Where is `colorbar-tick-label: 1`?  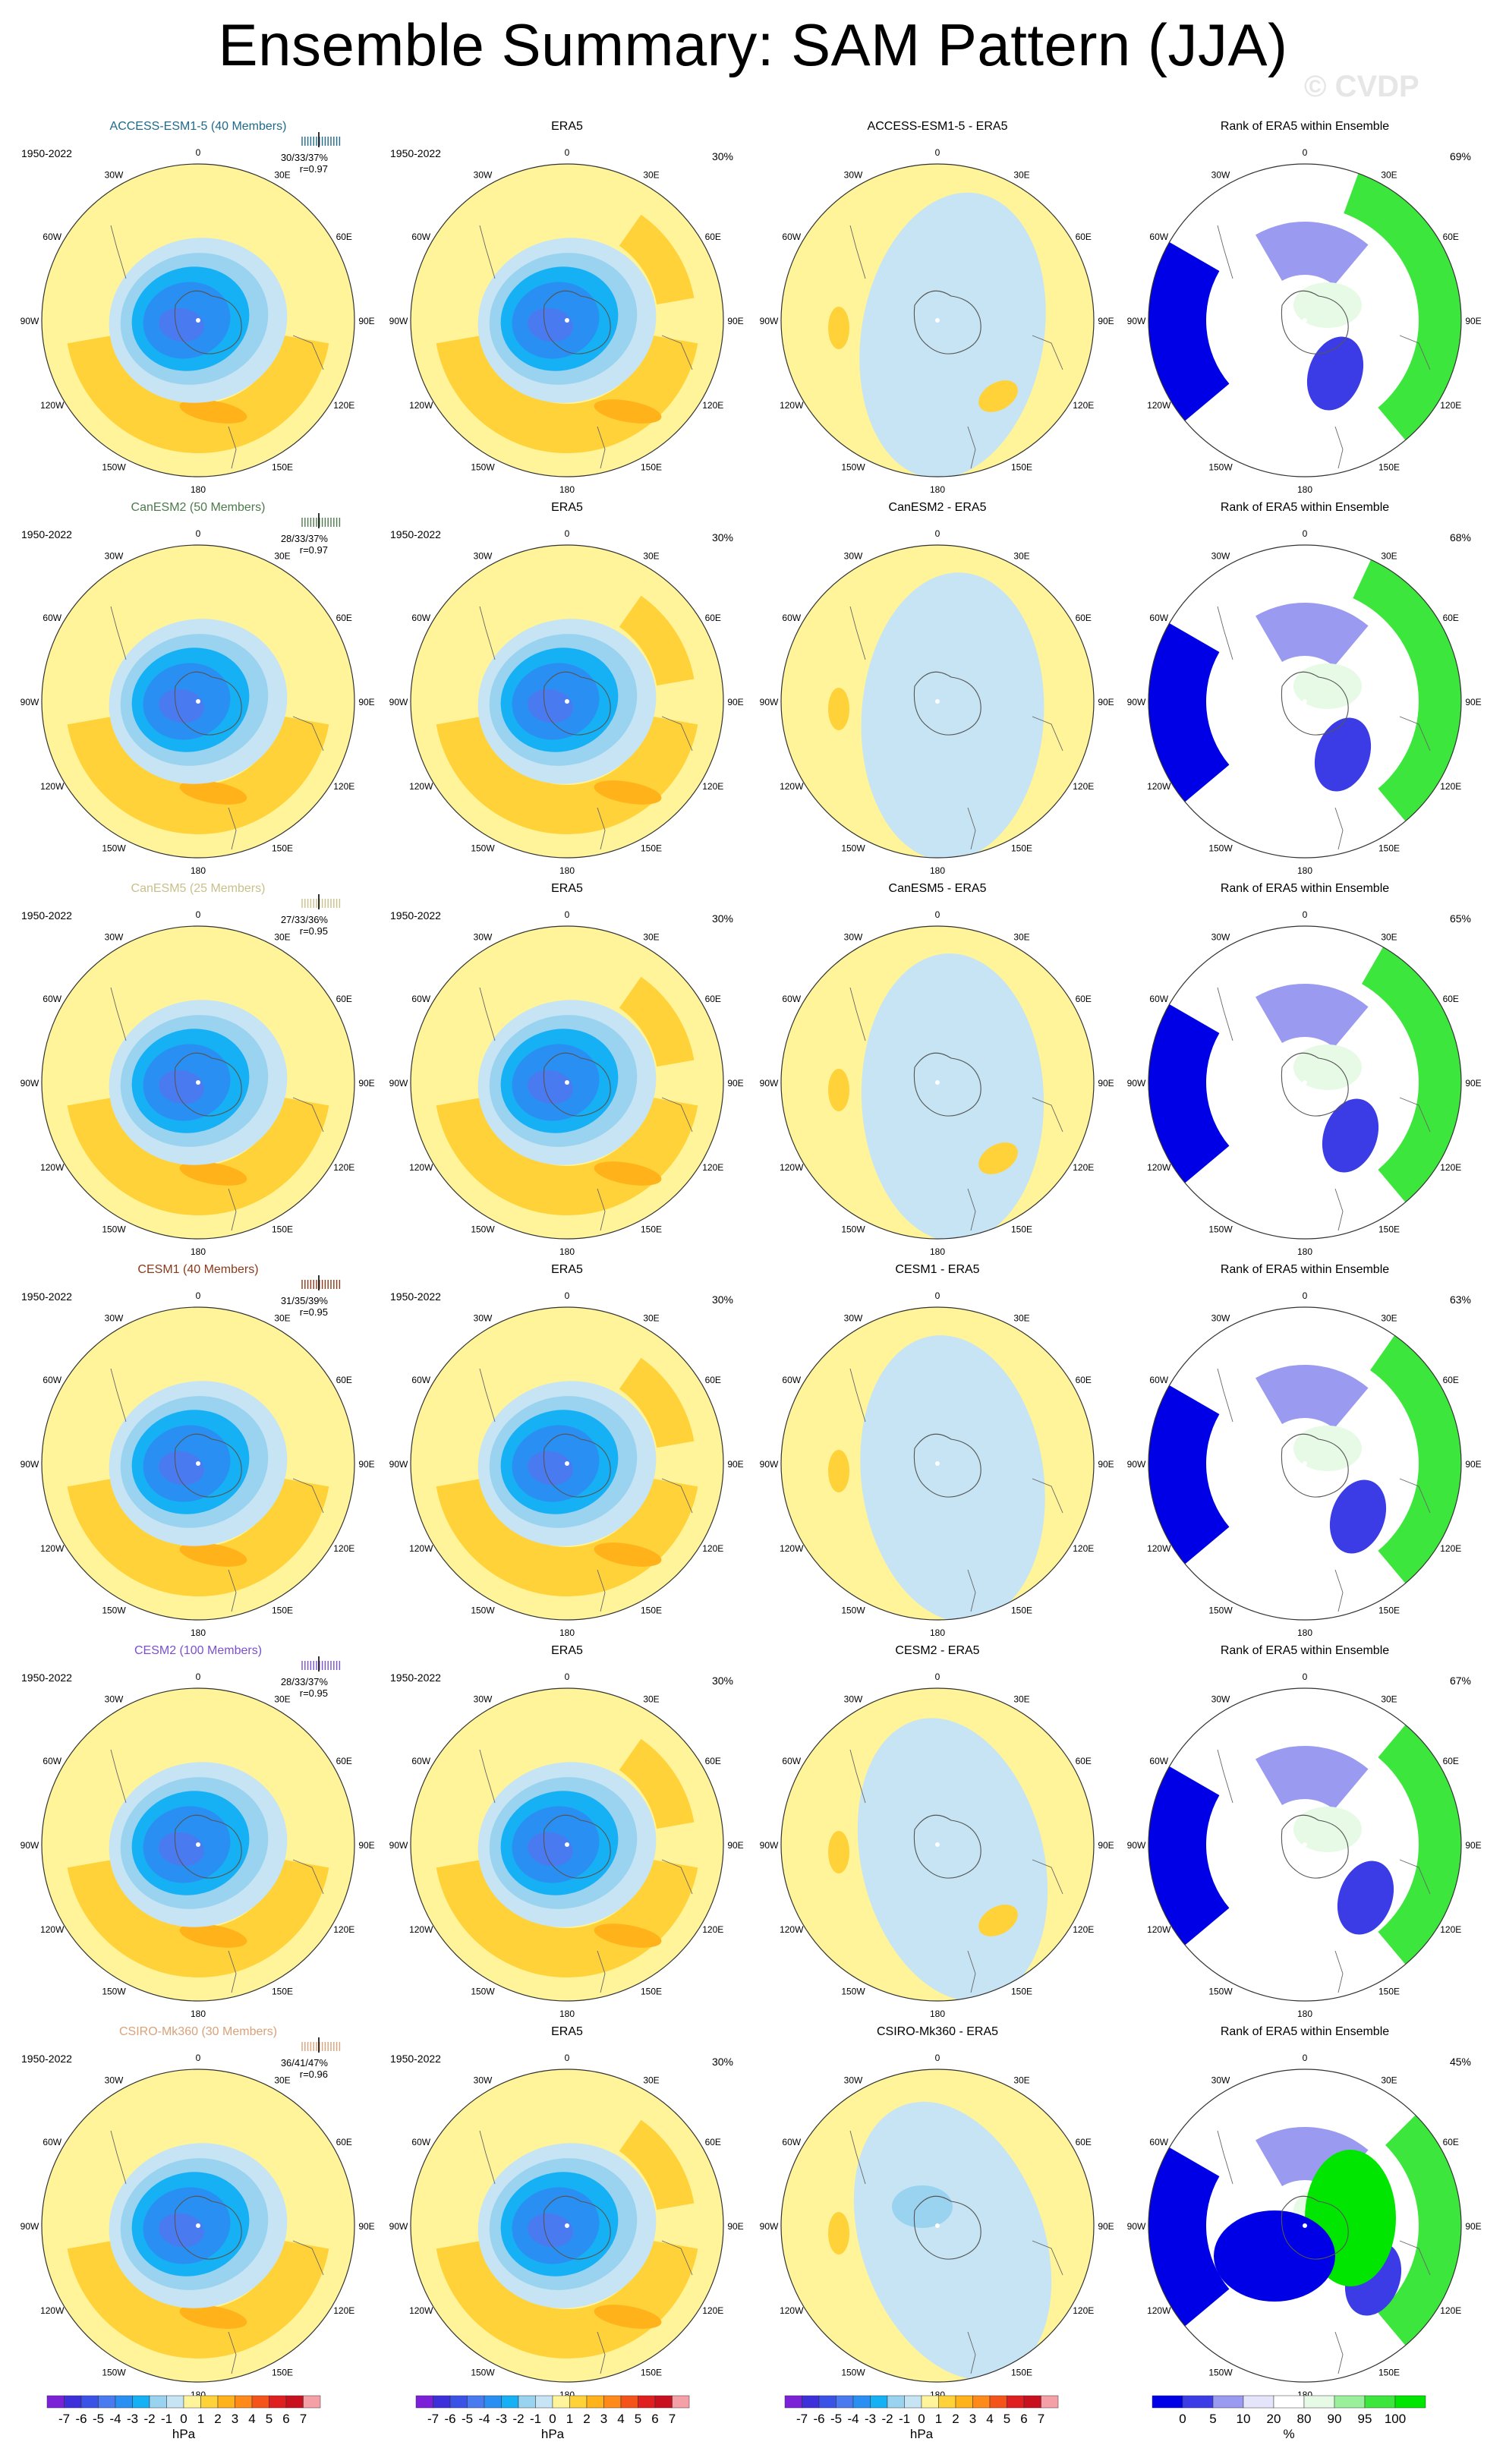 colorbar-tick-label: 1 is located at coordinates (938, 2419).